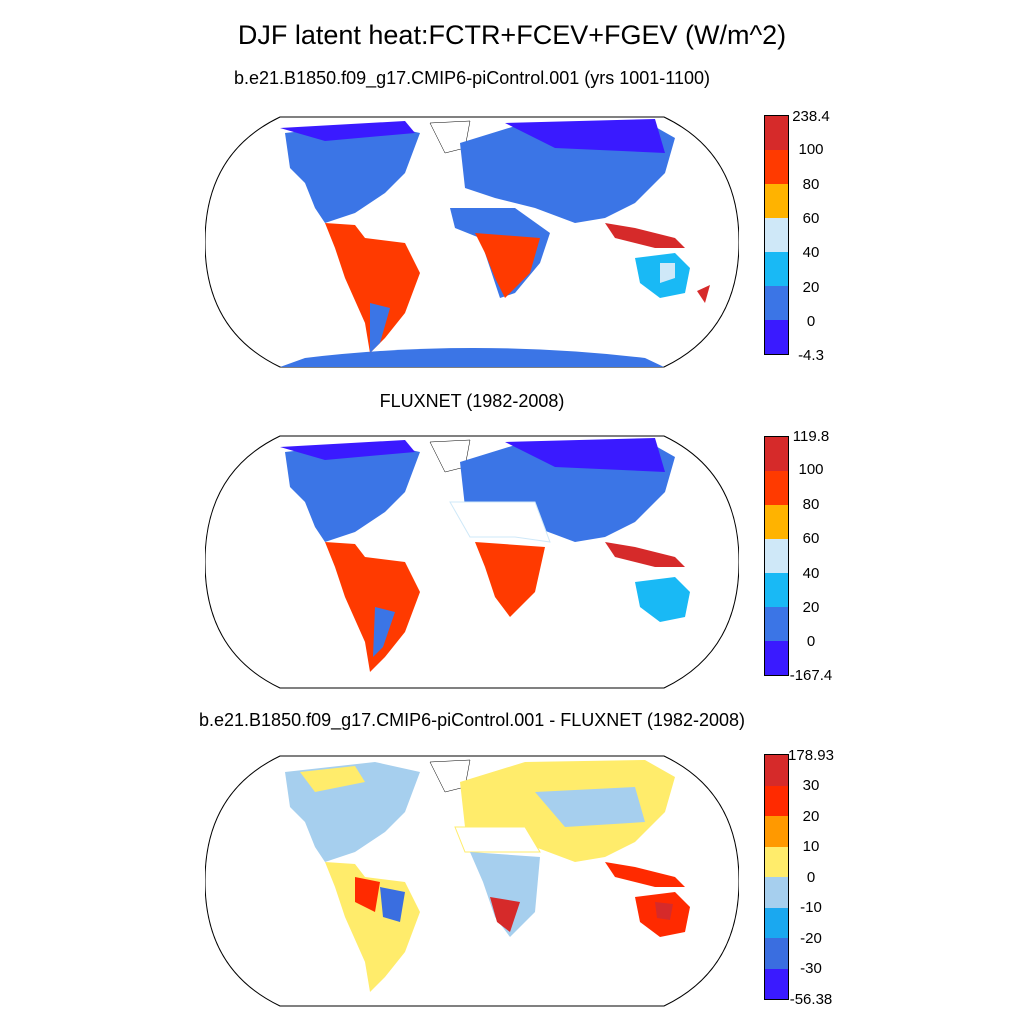 Image resolution: width=1024 pixels, height=1024 pixels. Describe the element at coordinates (811, 968) in the screenshot. I see `cb3-label-7: -30` at that location.